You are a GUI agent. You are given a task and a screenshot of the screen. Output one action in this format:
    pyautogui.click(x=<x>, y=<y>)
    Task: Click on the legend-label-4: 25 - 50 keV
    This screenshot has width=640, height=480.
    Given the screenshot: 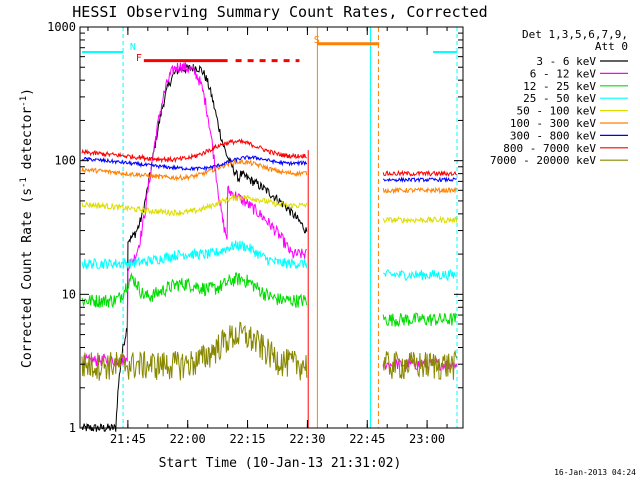 What is the action you would take?
    pyautogui.click(x=559, y=98)
    